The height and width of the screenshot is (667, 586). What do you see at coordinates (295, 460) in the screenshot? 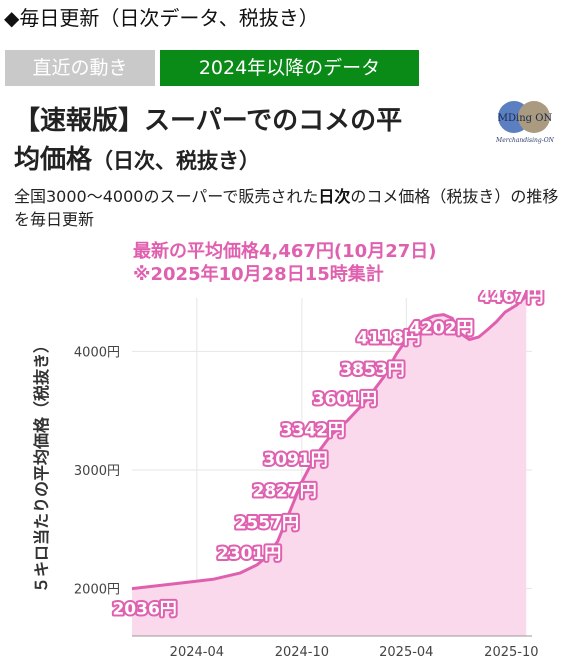
I see `data-label: 3091円` at bounding box center [295, 460].